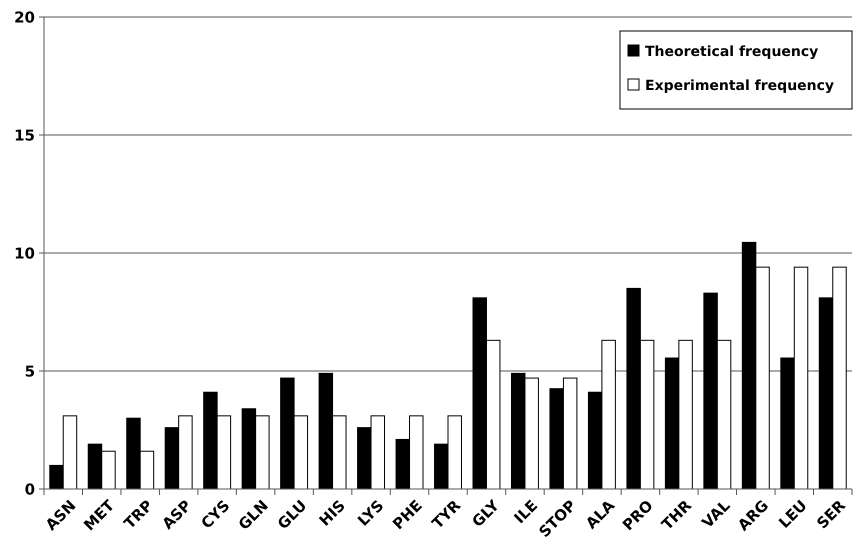  I want to click on x-tick-label: VAL, so click(716, 514).